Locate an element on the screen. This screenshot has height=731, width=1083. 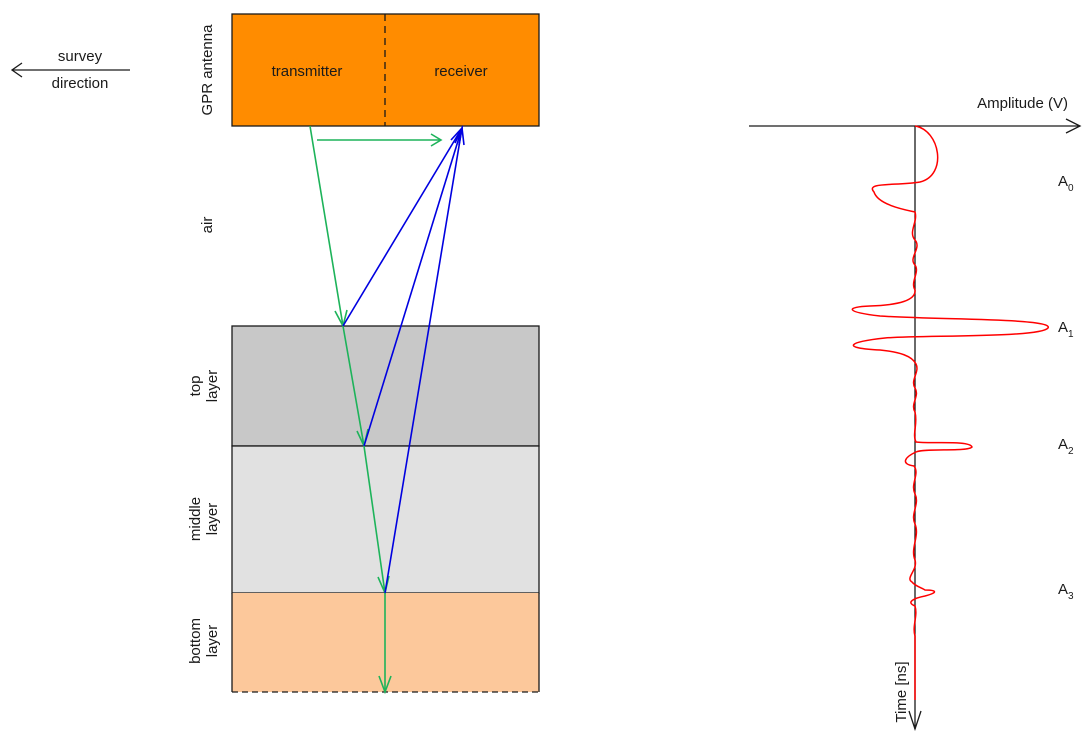
direct-wave-arrowhead is located at coordinates (436, 140).